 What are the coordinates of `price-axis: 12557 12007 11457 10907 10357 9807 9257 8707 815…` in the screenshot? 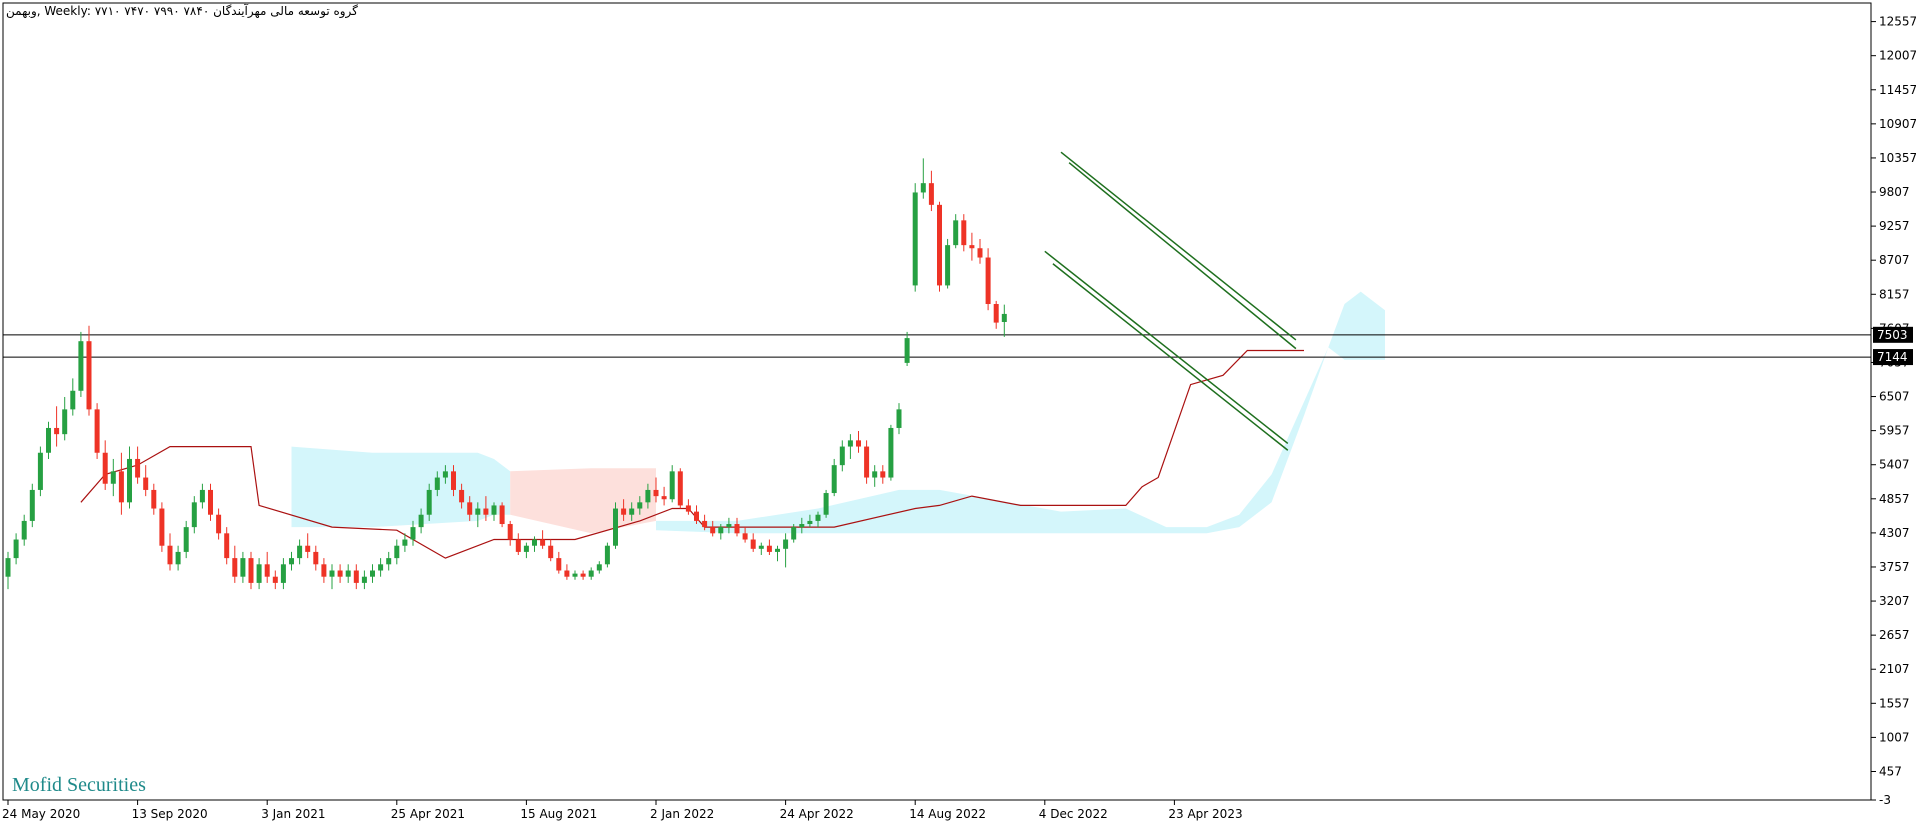 It's located at (1893, 411).